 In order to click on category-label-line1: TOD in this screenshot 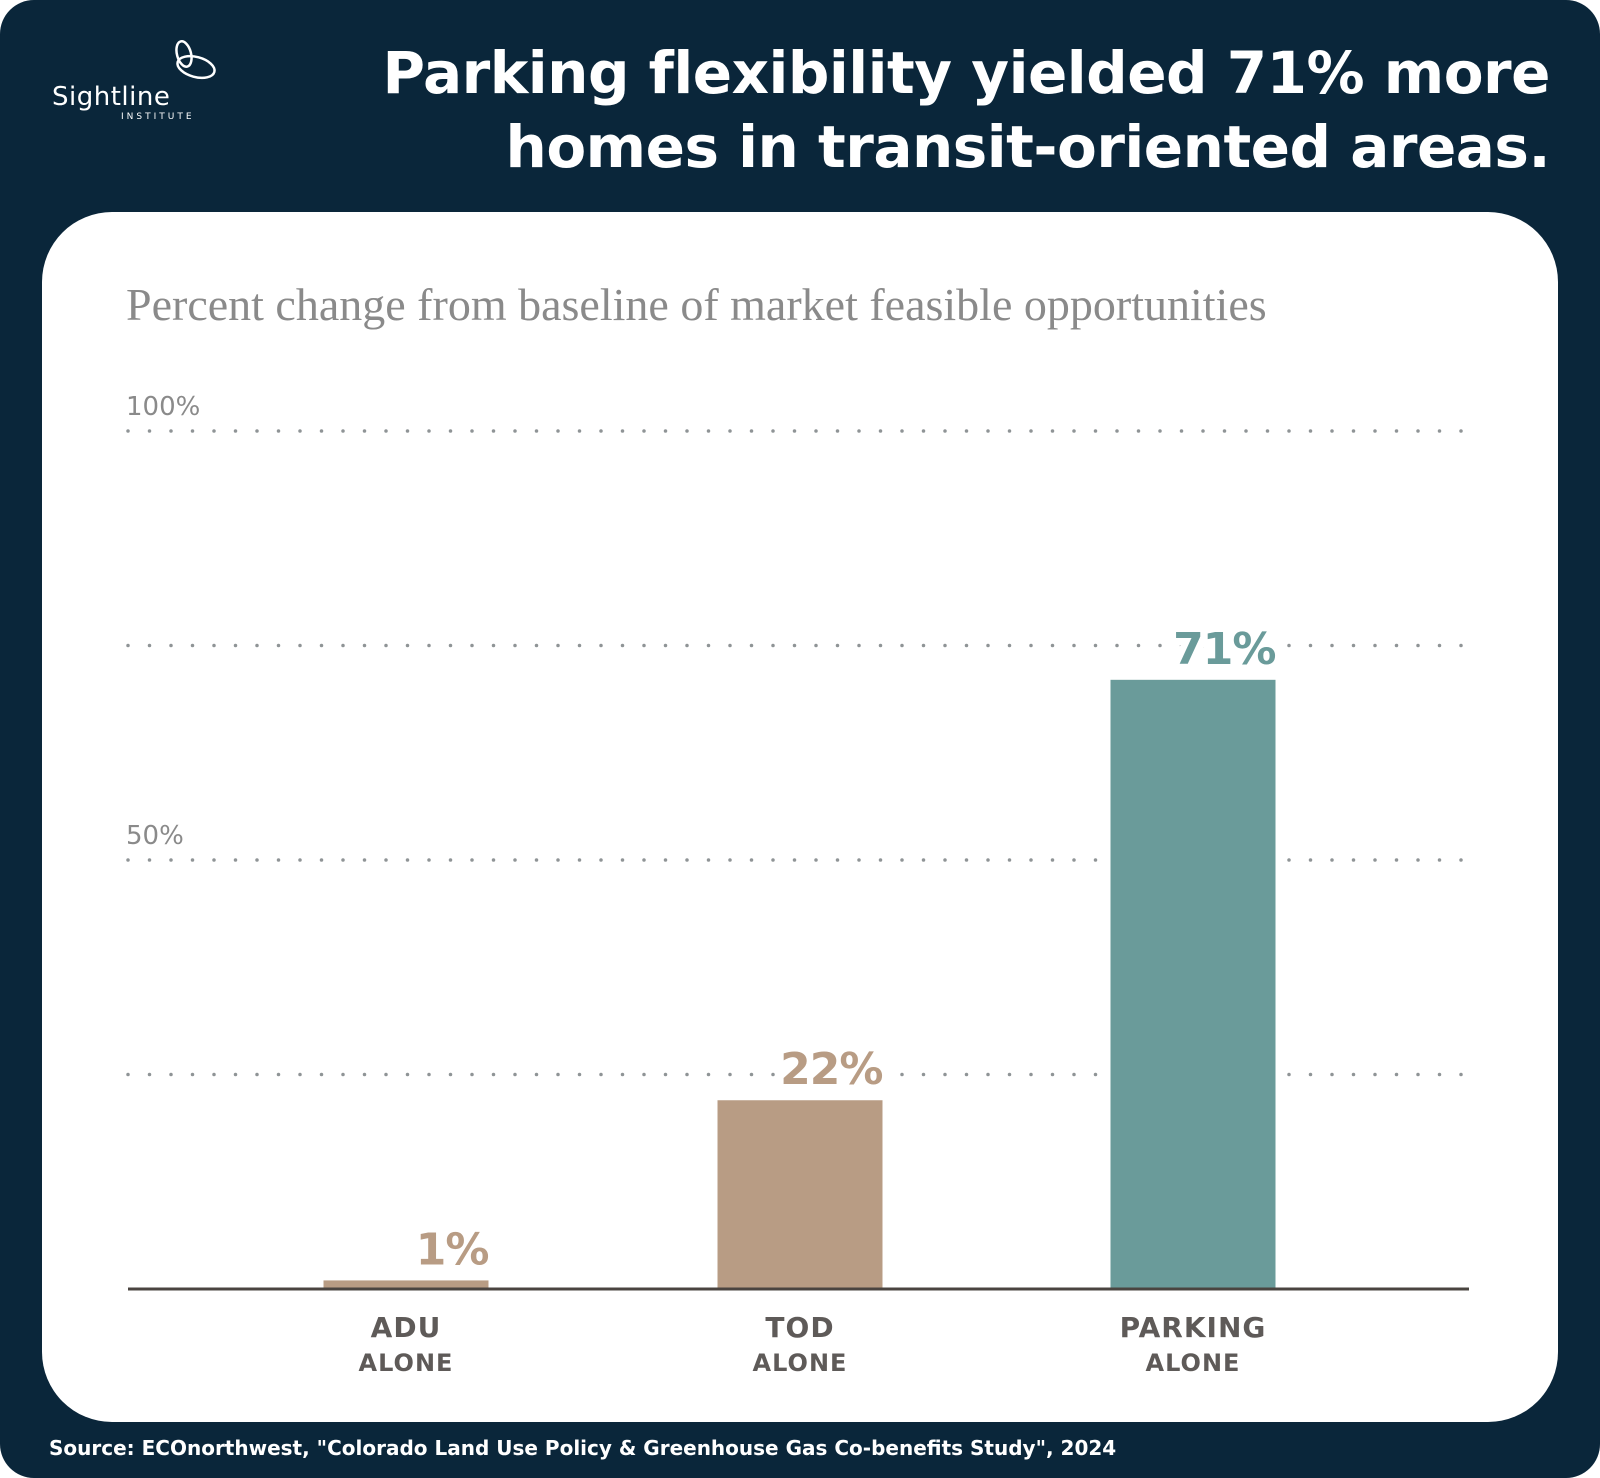, I will do `click(799, 1327)`.